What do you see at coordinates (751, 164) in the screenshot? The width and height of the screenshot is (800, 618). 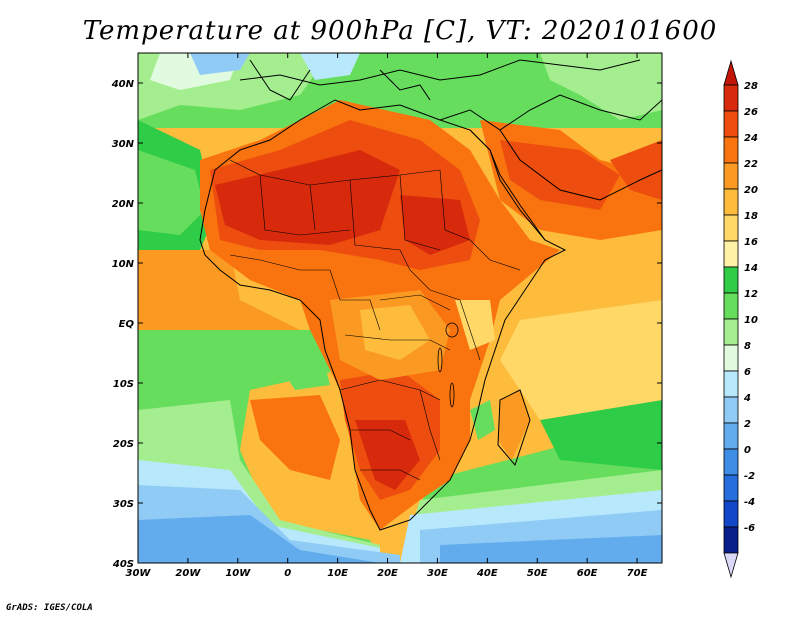 I see `colorbar-label: 22` at bounding box center [751, 164].